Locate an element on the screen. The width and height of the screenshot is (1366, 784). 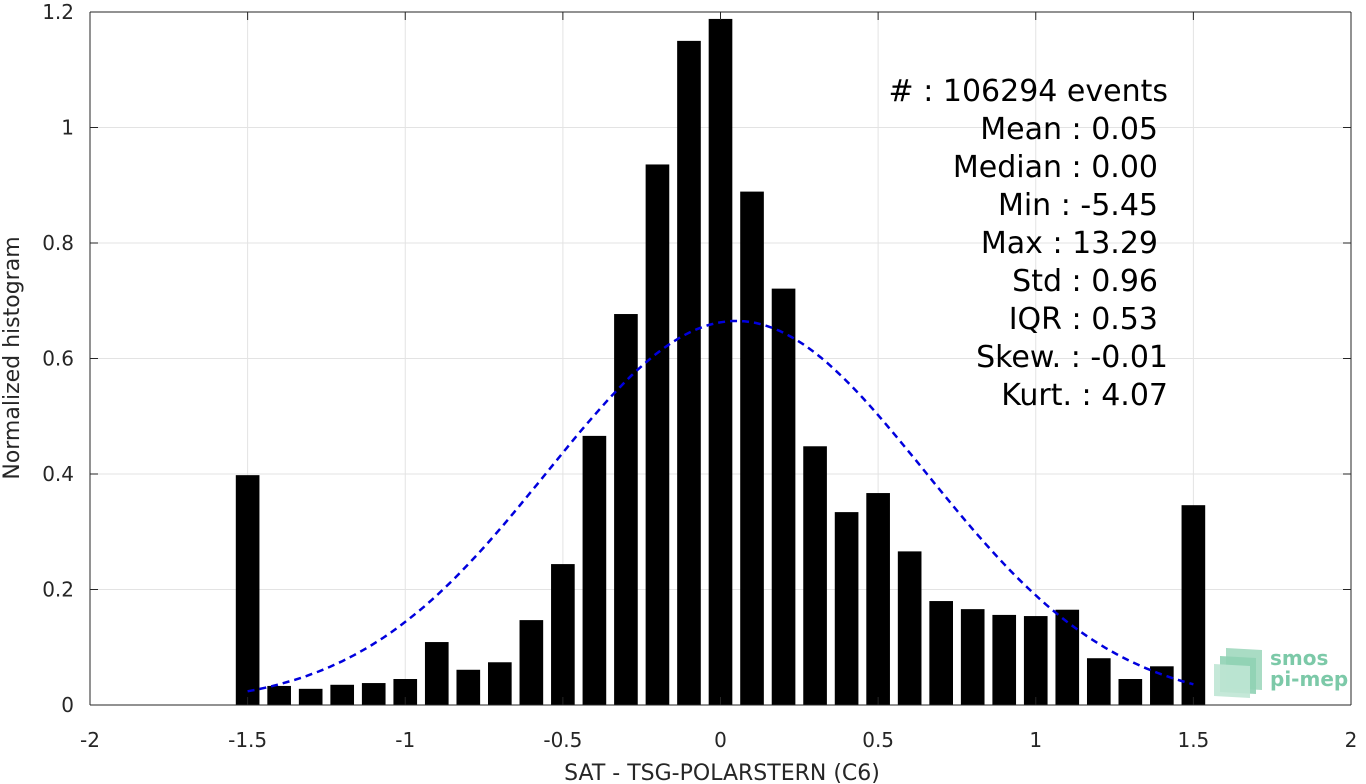
x-tick-label-7: 1.5 is located at coordinates (1193, 740).